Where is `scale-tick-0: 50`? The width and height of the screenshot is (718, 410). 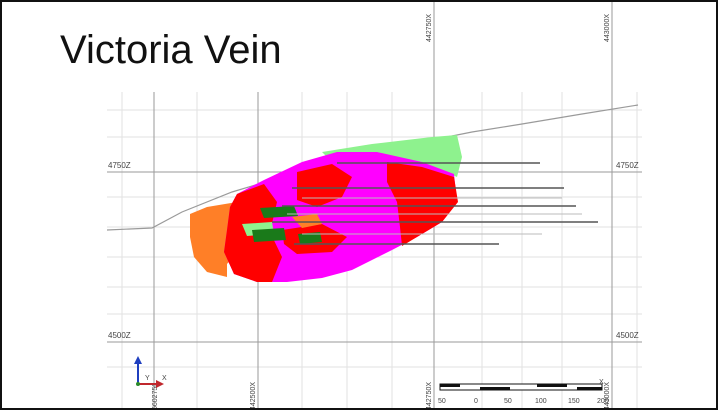
scale-tick-0: 50 is located at coordinates (442, 401).